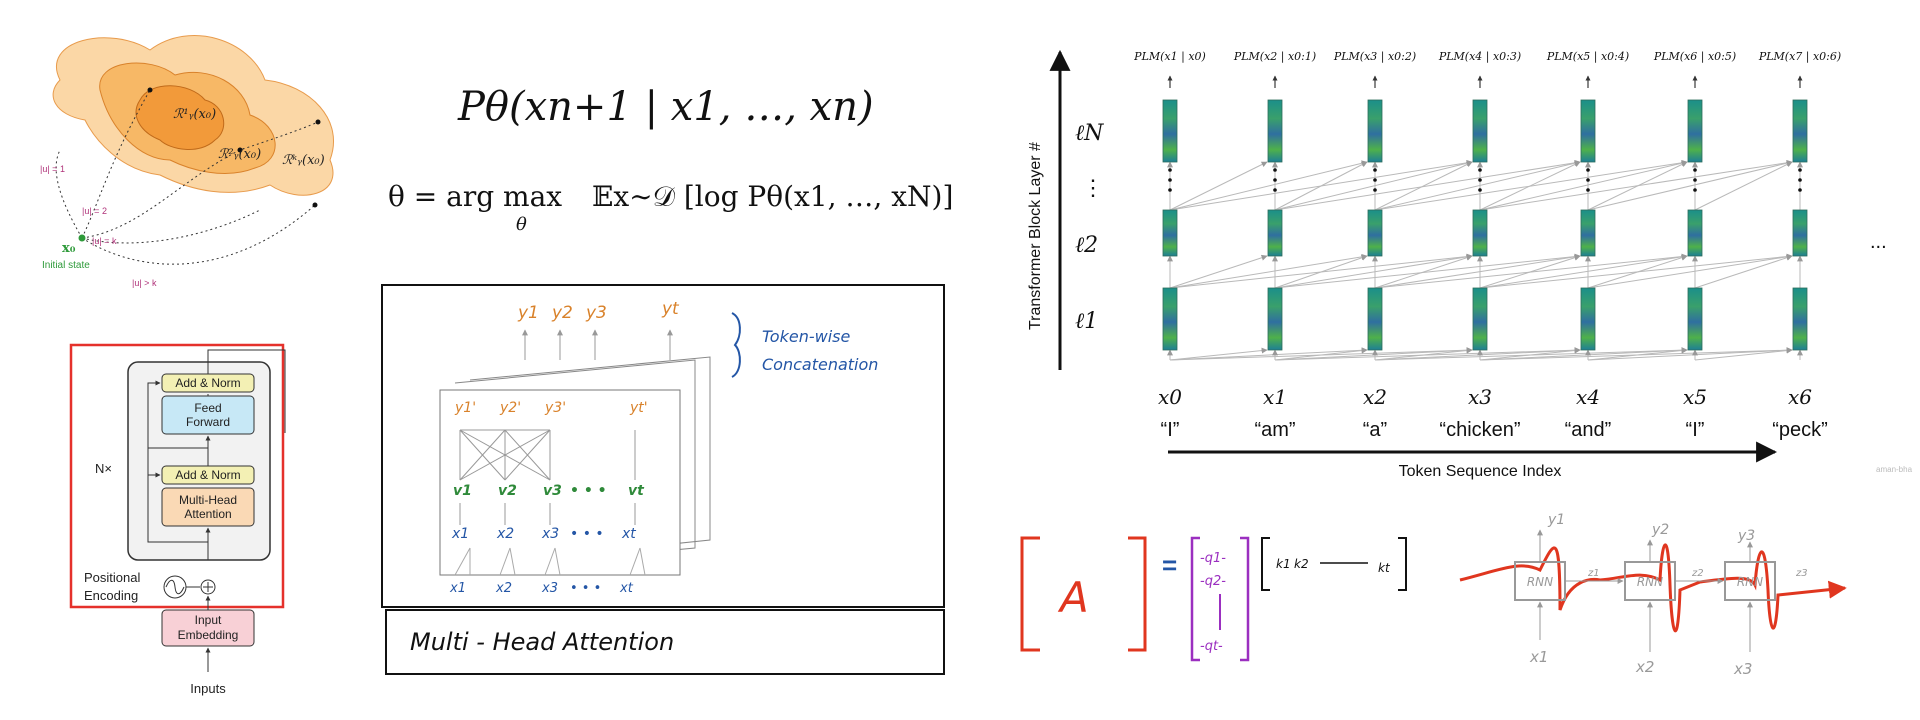  I want to click on value-token: v1, so click(462, 491).